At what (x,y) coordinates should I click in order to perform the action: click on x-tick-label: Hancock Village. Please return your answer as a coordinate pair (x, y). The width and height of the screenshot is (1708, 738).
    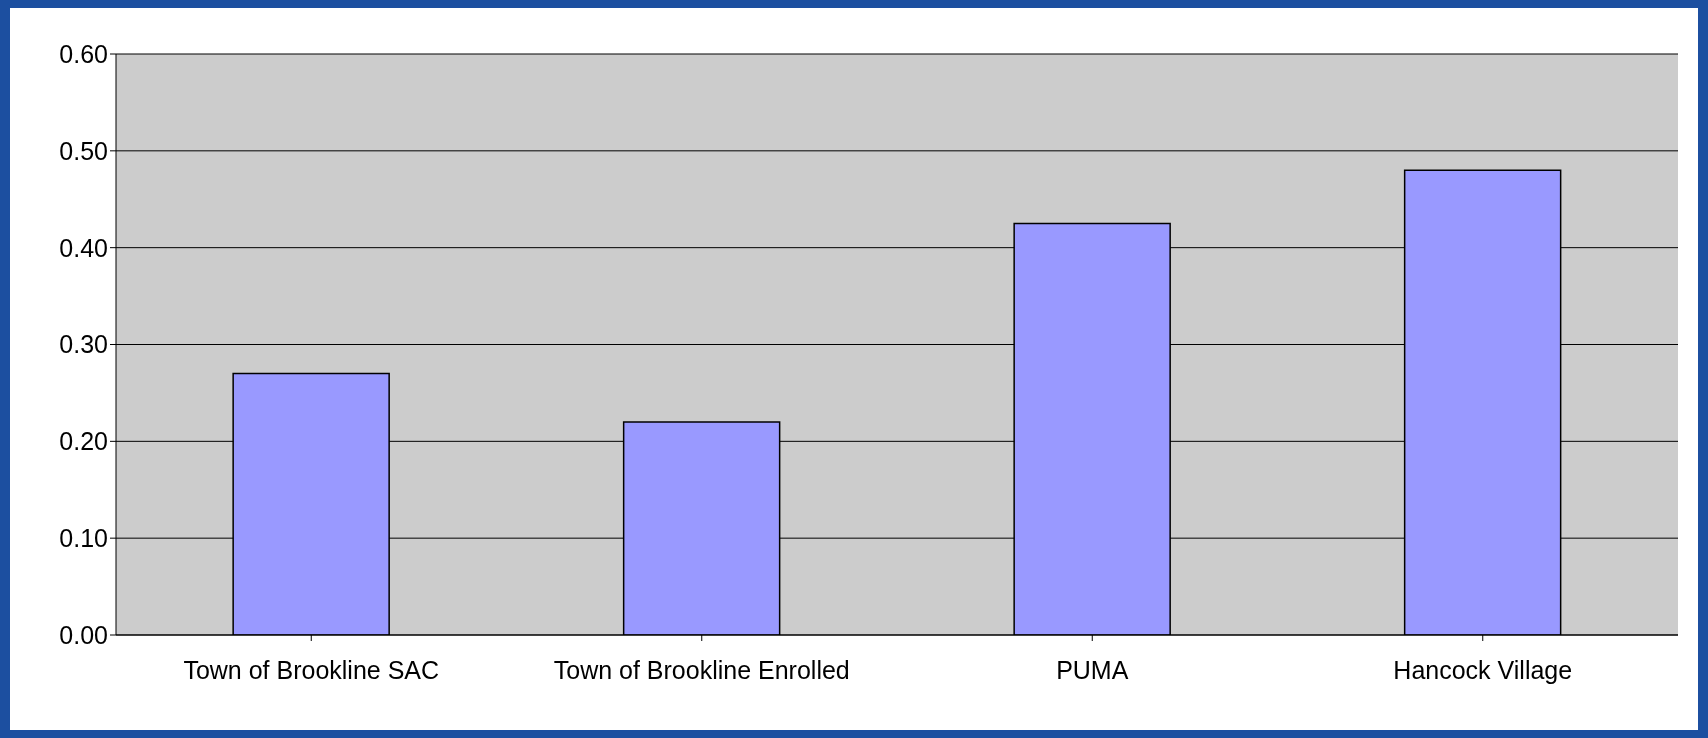
    Looking at the image, I should click on (1483, 669).